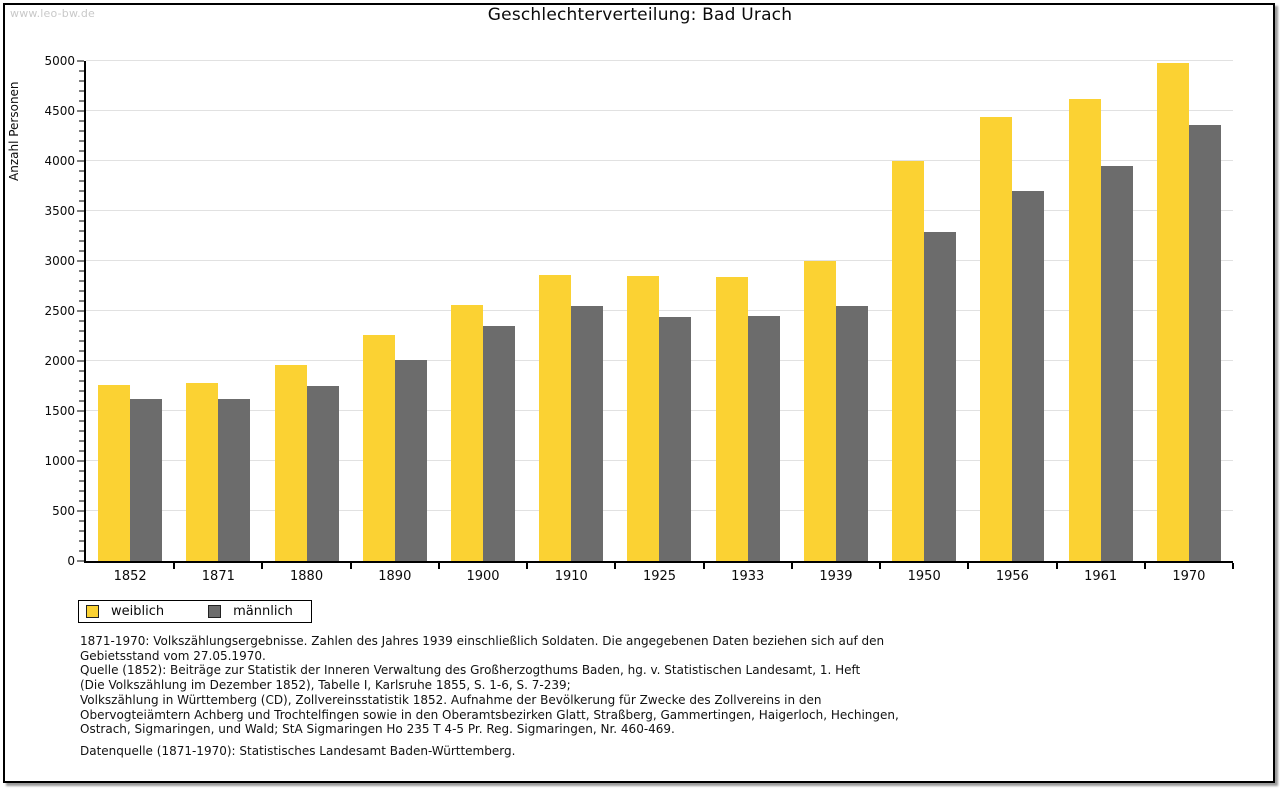 The width and height of the screenshot is (1280, 791). Describe the element at coordinates (395, 576) in the screenshot. I see `x-axis-label-1890: 1890` at that location.